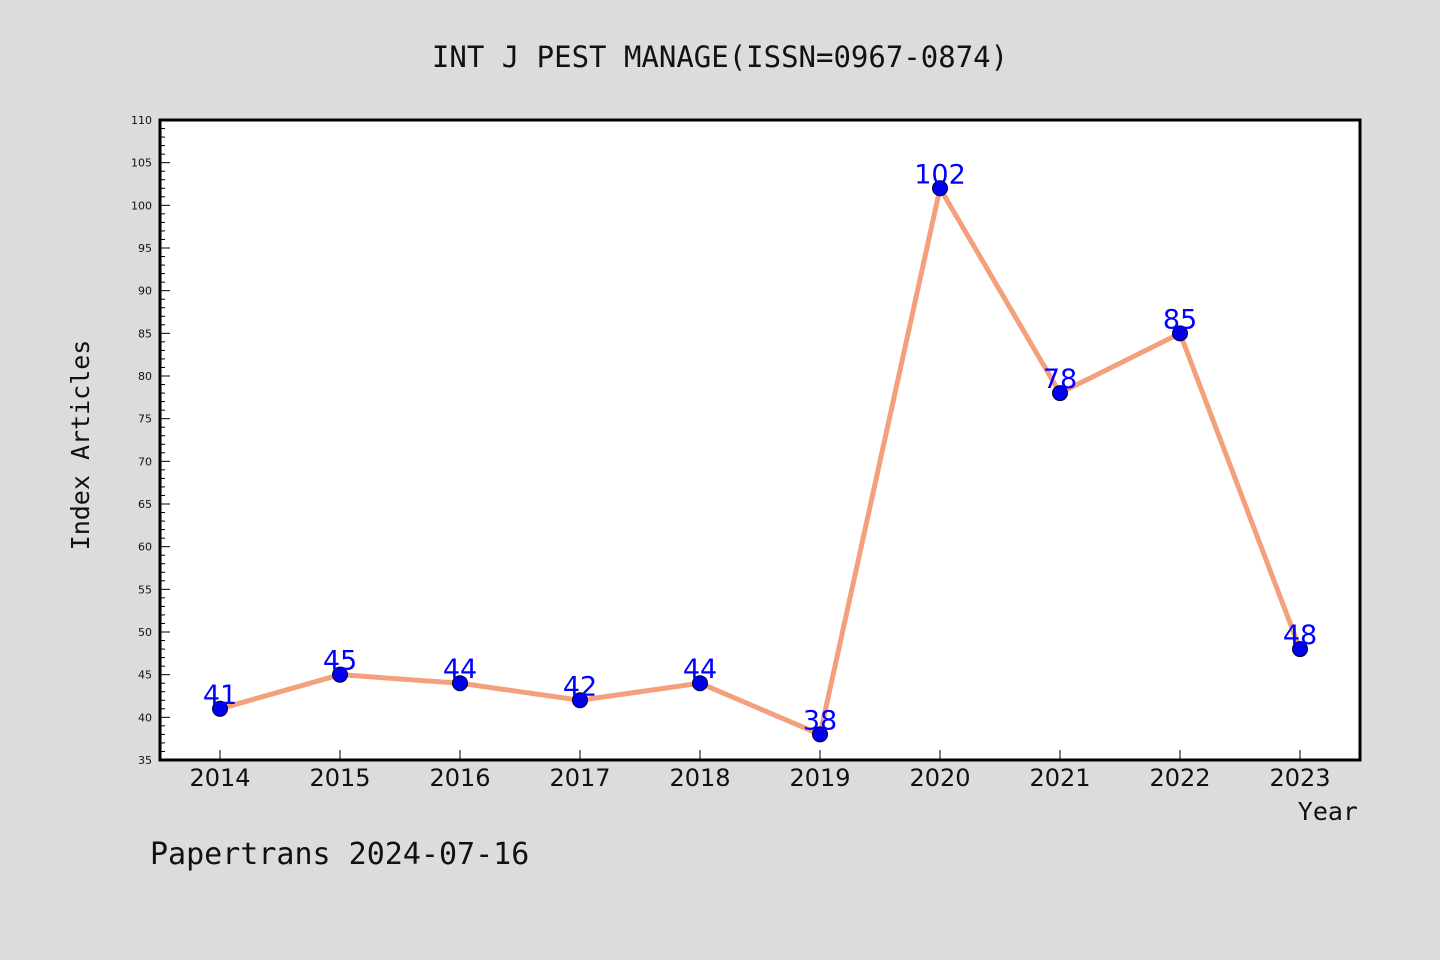  I want to click on x-tick-label: 2019, so click(819, 778).